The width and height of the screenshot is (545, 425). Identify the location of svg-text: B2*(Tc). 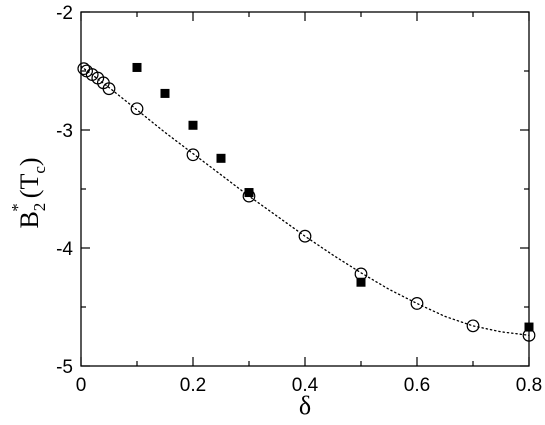
(28, 192).